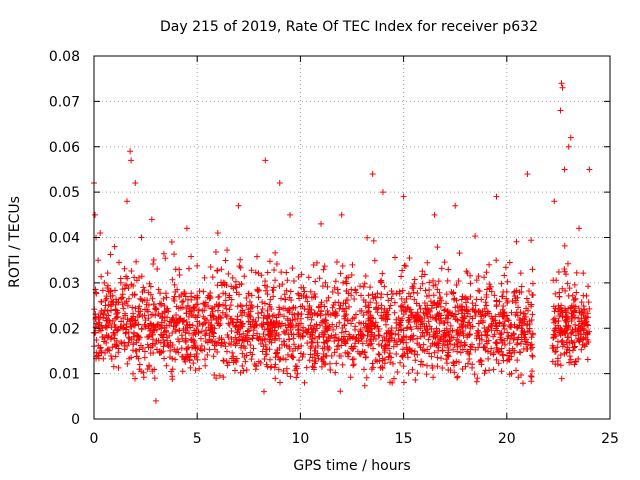  I want to click on y-tick-label: 0.08, so click(64, 57).